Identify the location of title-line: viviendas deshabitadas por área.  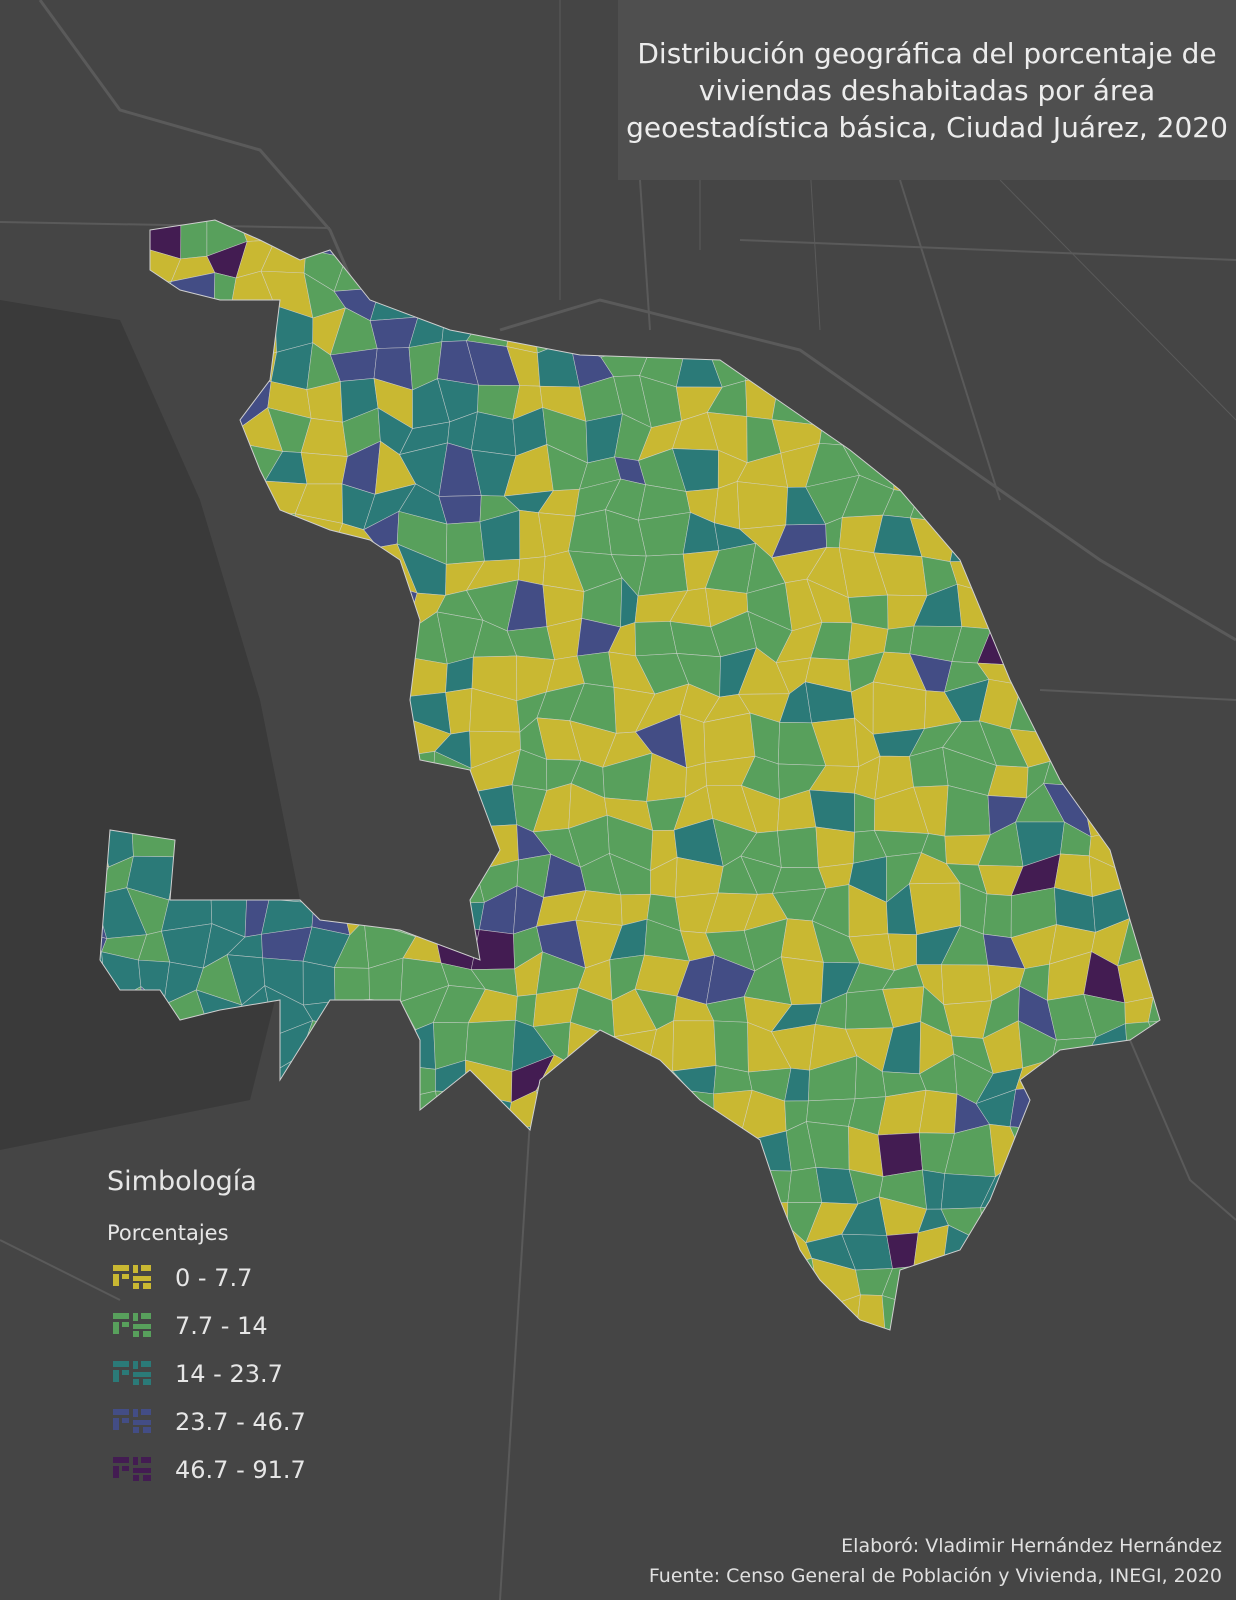
(927, 90).